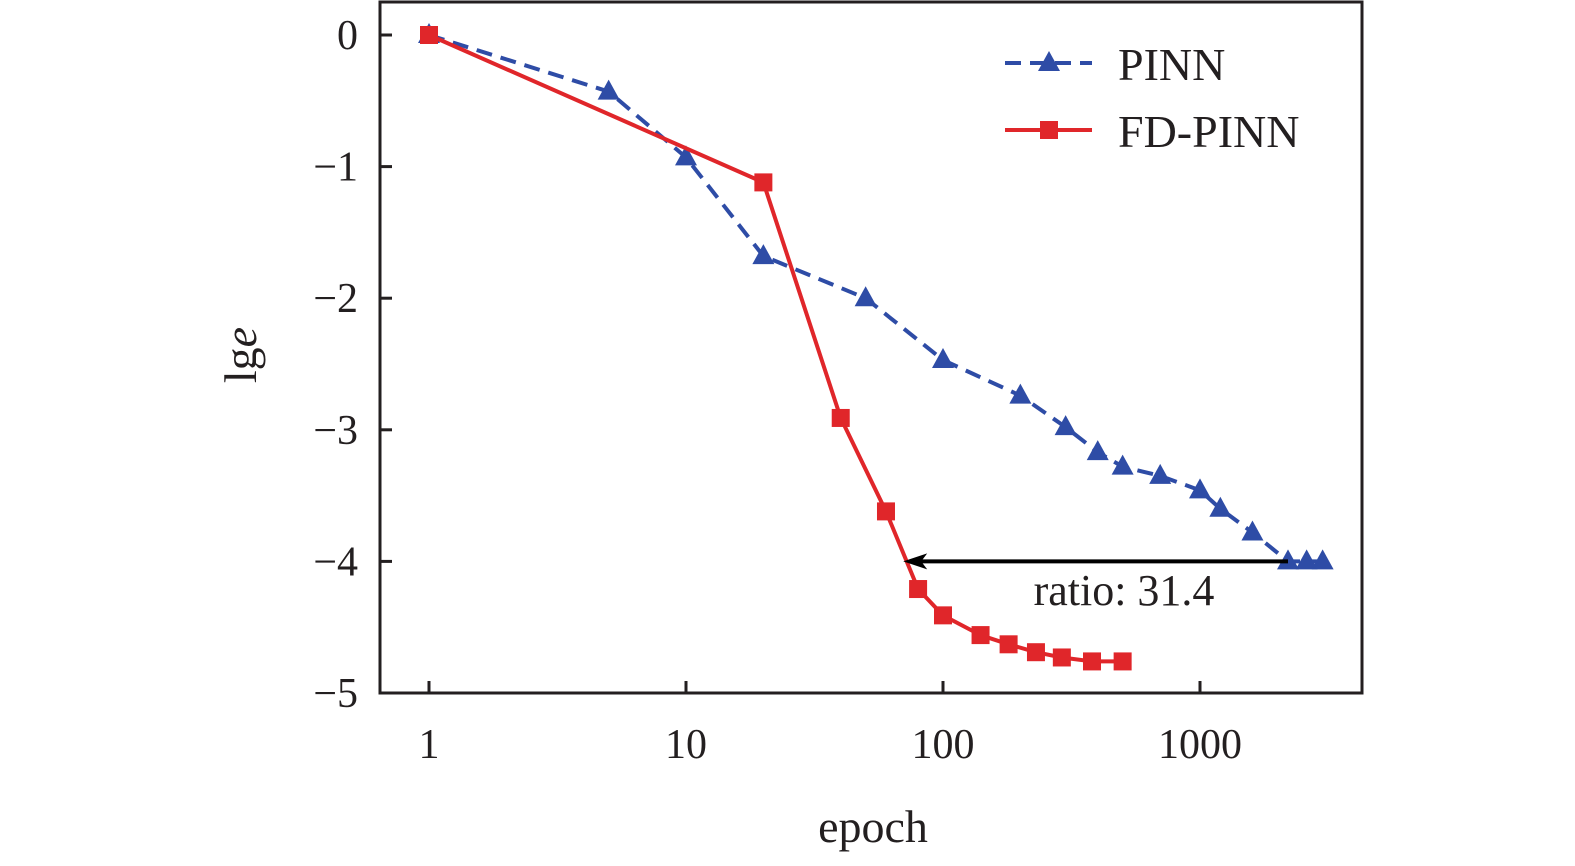  Describe the element at coordinates (240, 365) in the screenshot. I see `y-axis-label-lg: lg` at that location.